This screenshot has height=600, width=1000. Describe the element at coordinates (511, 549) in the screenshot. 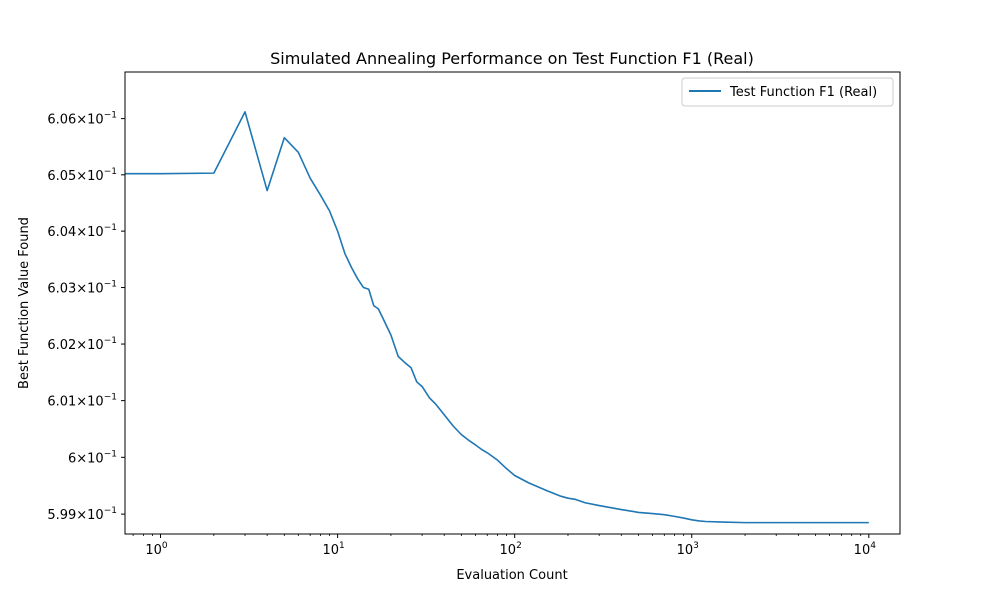

I see `x-tick-label: 10²` at that location.